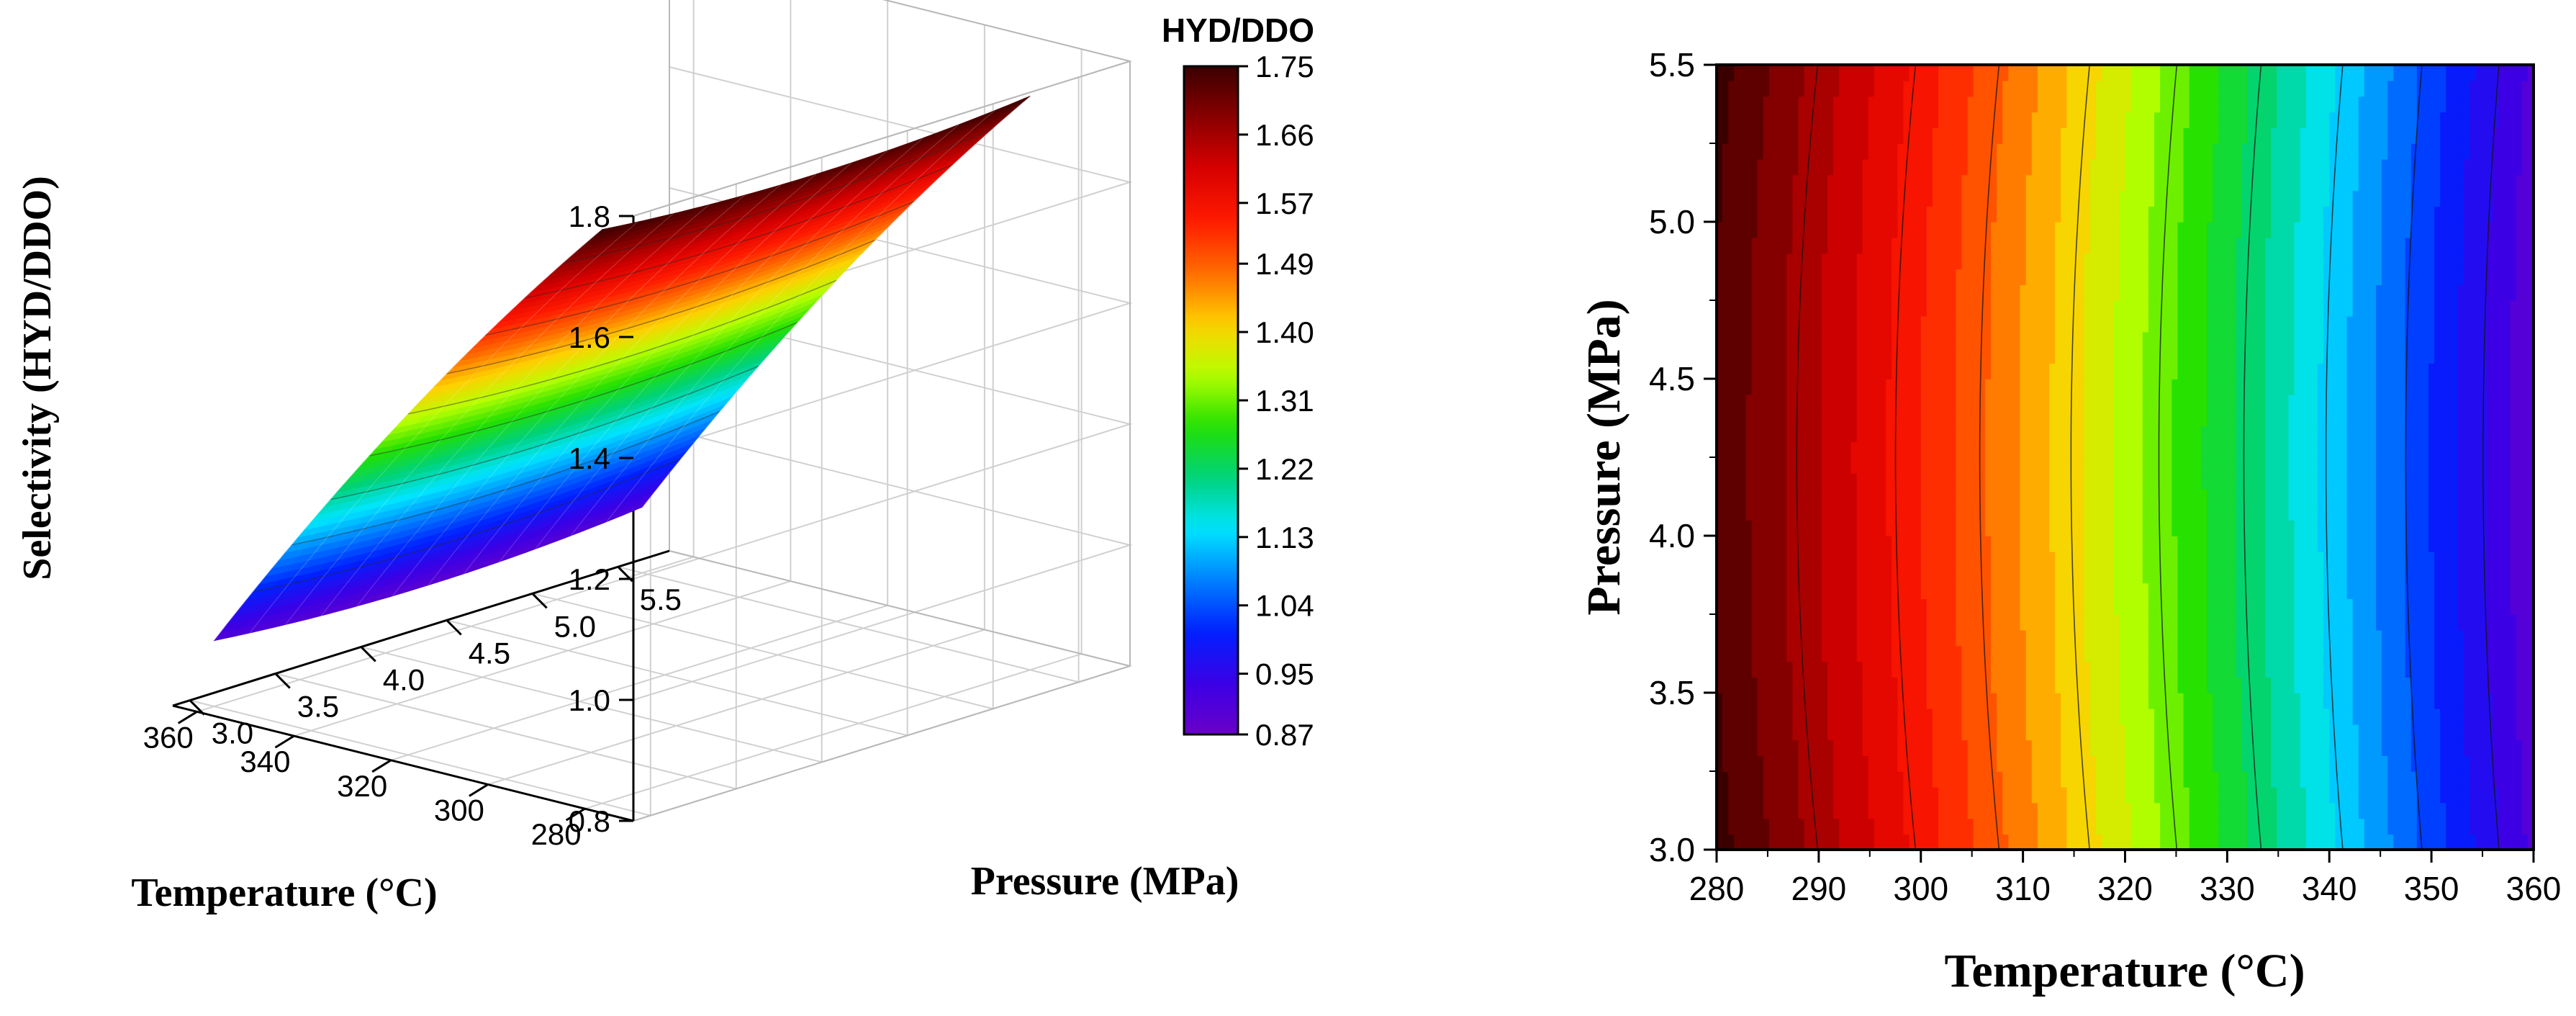  What do you see at coordinates (1284, 674) in the screenshot?
I see `colorbar-tick-label: 0.95` at bounding box center [1284, 674].